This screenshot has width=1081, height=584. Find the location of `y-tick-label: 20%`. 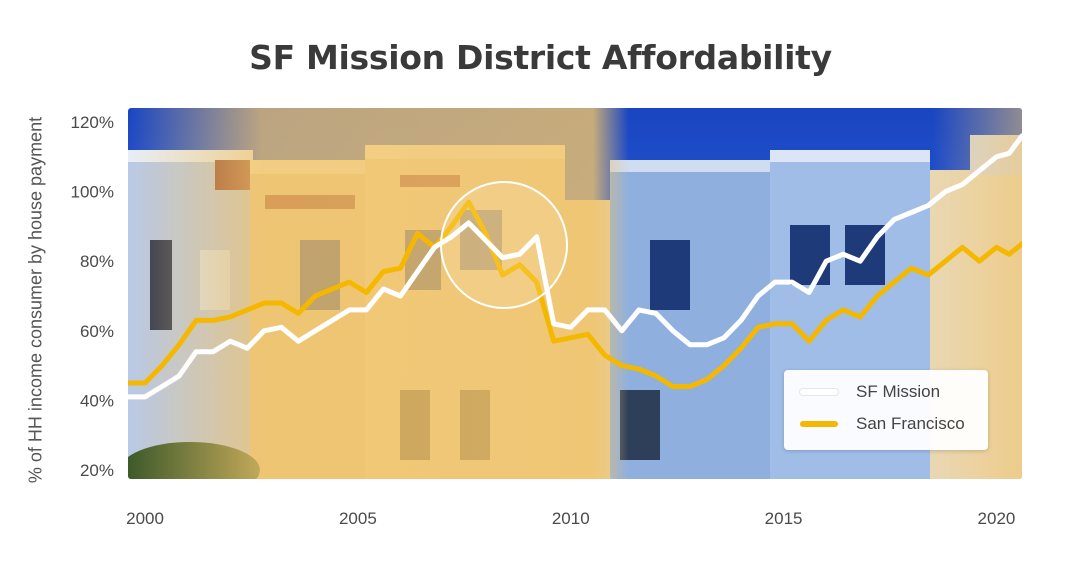

y-tick-label: 20% is located at coordinates (97, 470).